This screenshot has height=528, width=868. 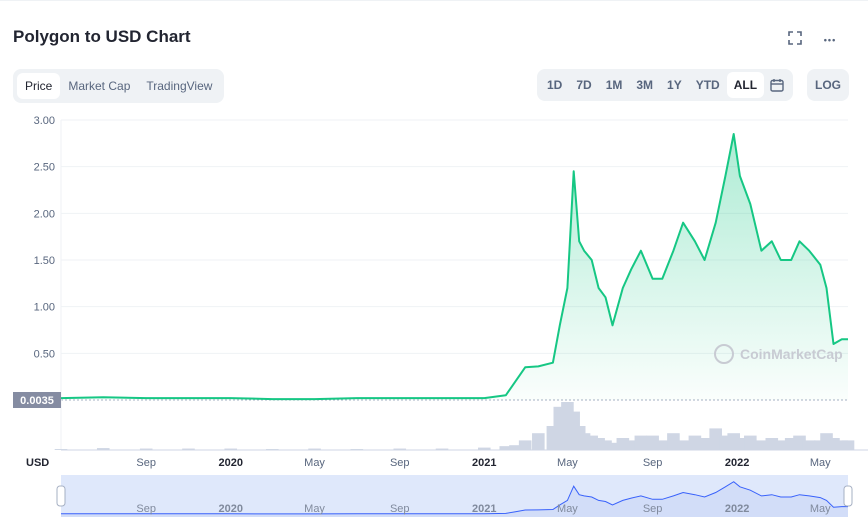 I want to click on navigator: Sep 2020 May Sep 2021 May Sep 2022 May, so click(x=454, y=496).